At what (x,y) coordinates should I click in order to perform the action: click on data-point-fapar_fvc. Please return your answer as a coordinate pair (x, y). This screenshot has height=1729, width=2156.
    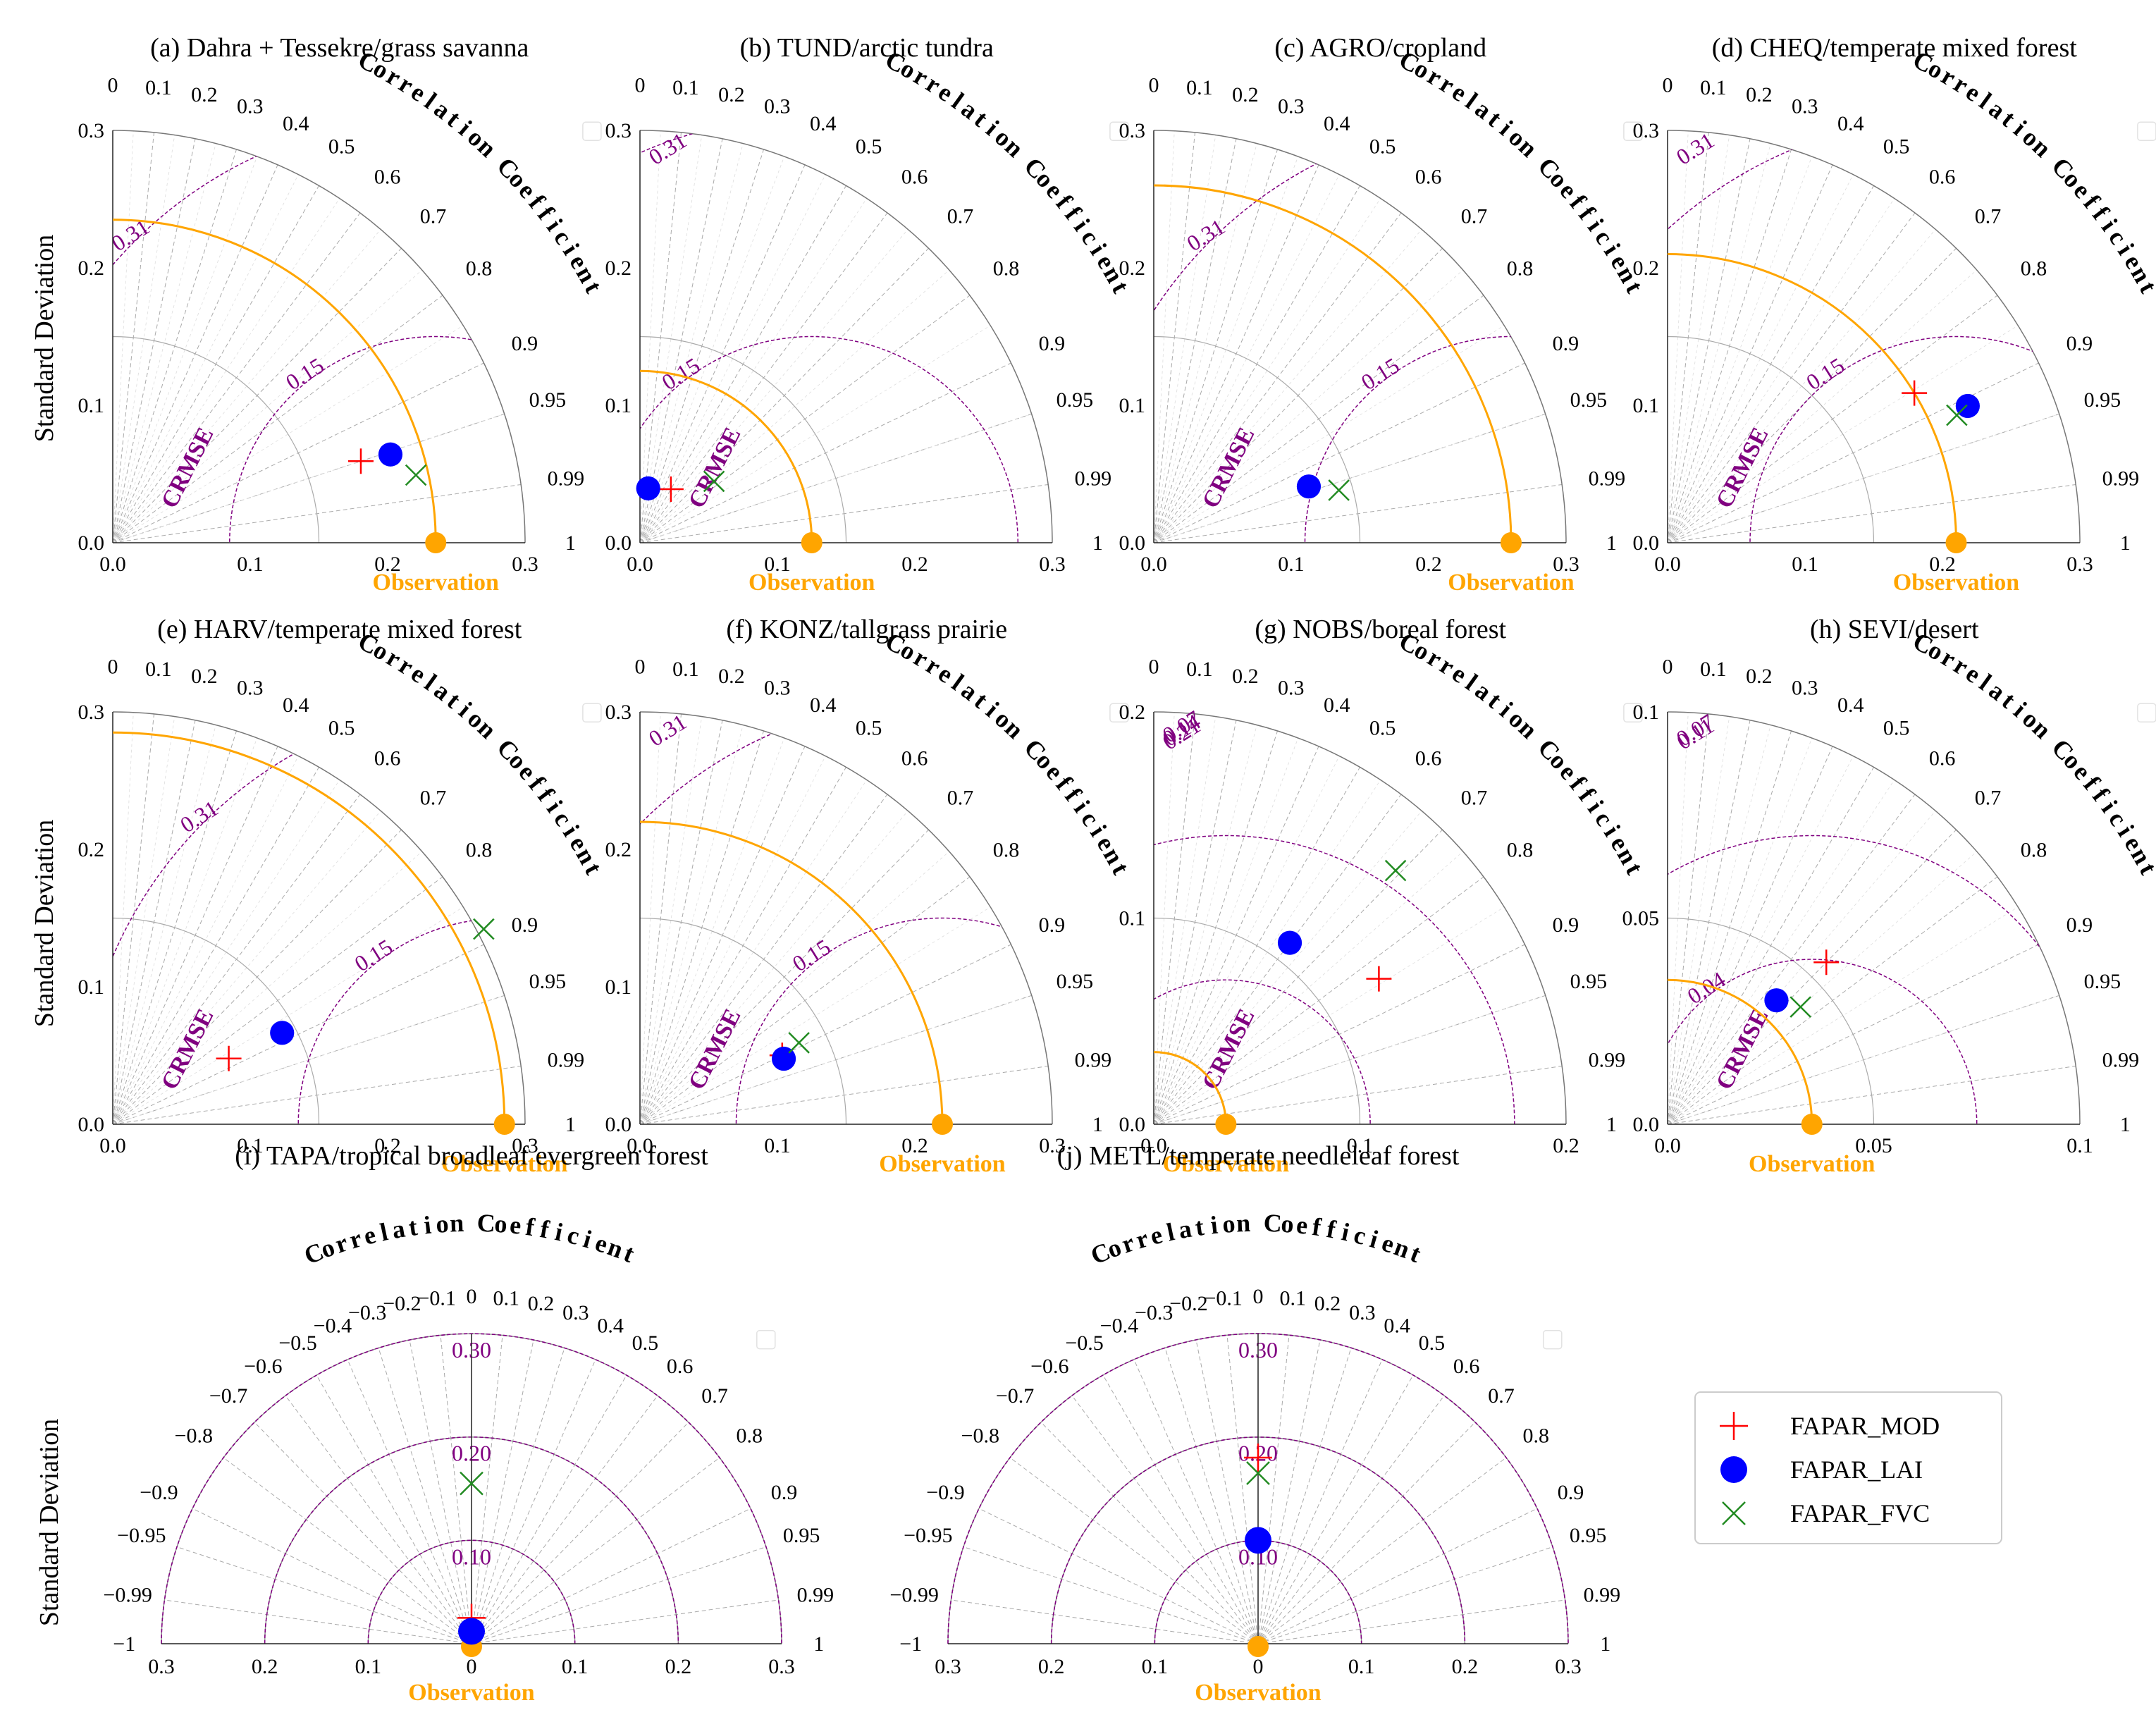
    Looking at the image, I should click on (799, 1043).